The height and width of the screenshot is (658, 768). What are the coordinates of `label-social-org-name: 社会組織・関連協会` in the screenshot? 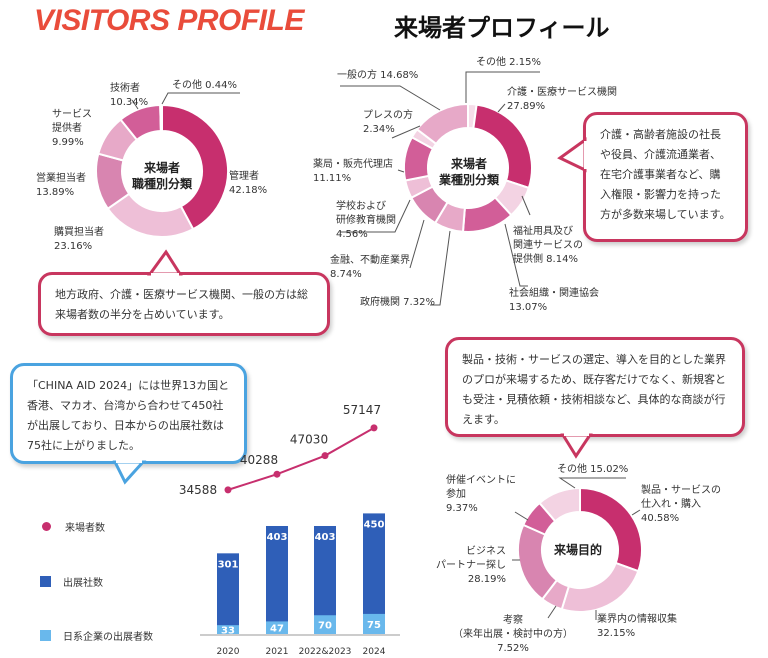 It's located at (554, 293).